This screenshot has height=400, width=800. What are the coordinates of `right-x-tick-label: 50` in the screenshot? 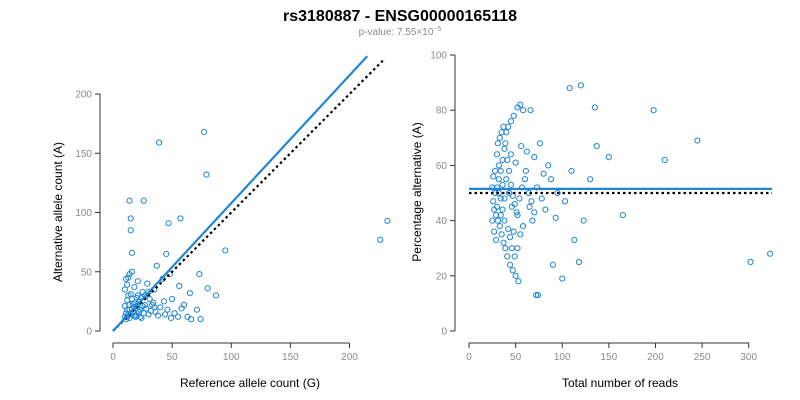 It's located at (516, 357).